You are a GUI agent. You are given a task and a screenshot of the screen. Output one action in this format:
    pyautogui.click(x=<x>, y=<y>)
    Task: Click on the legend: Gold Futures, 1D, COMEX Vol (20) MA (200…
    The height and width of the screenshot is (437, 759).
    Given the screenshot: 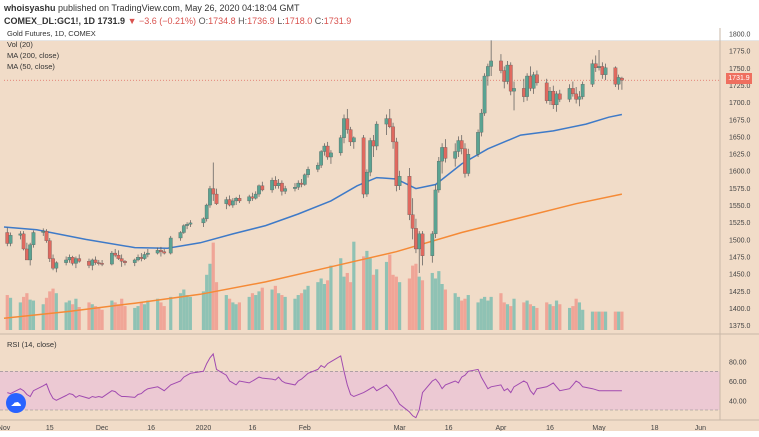 What is the action you would take?
    pyautogui.click(x=51, y=50)
    